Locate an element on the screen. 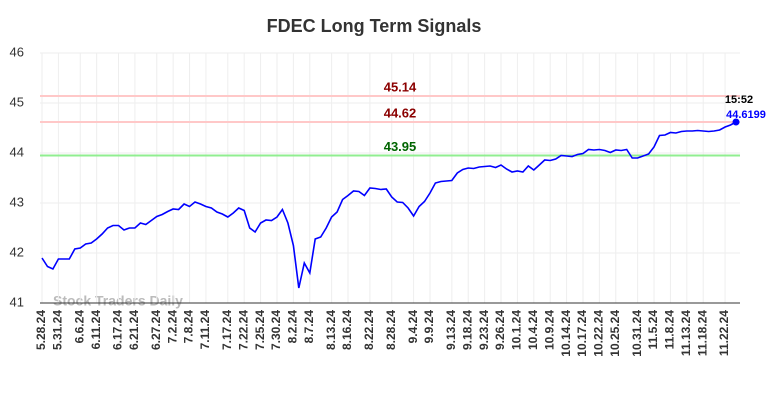 Image resolution: width=784 pixels, height=398 pixels. x-tick-label: 10.9.24 is located at coordinates (549, 330).